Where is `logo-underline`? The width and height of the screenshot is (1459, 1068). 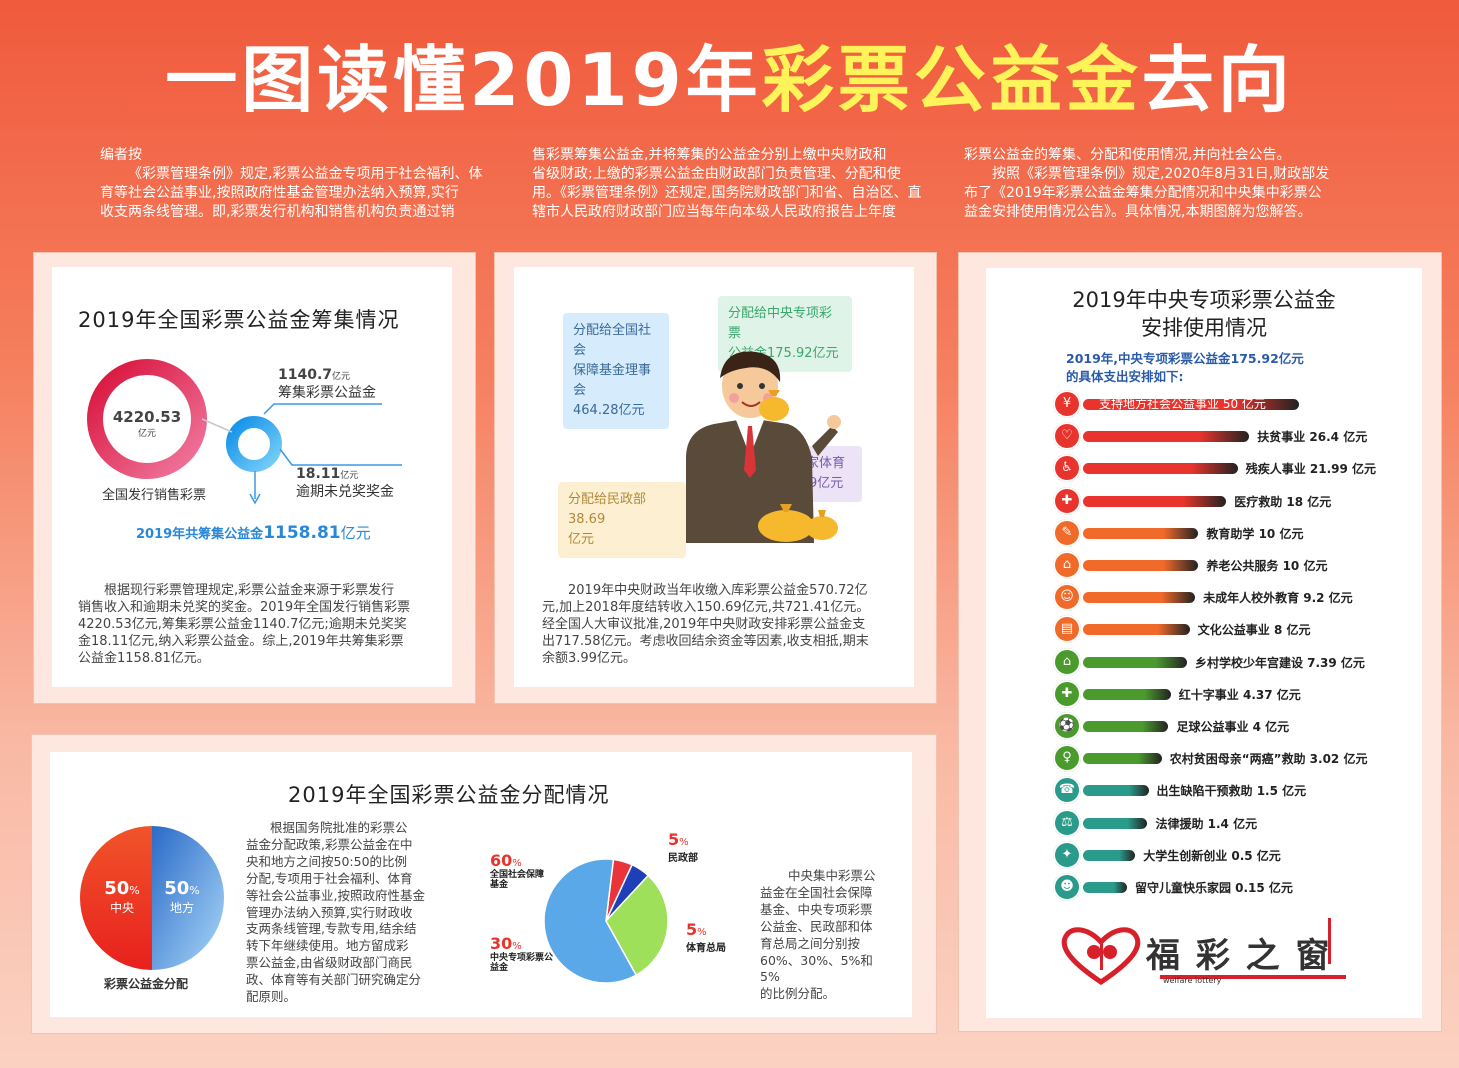 logo-underline is located at coordinates (1253, 977).